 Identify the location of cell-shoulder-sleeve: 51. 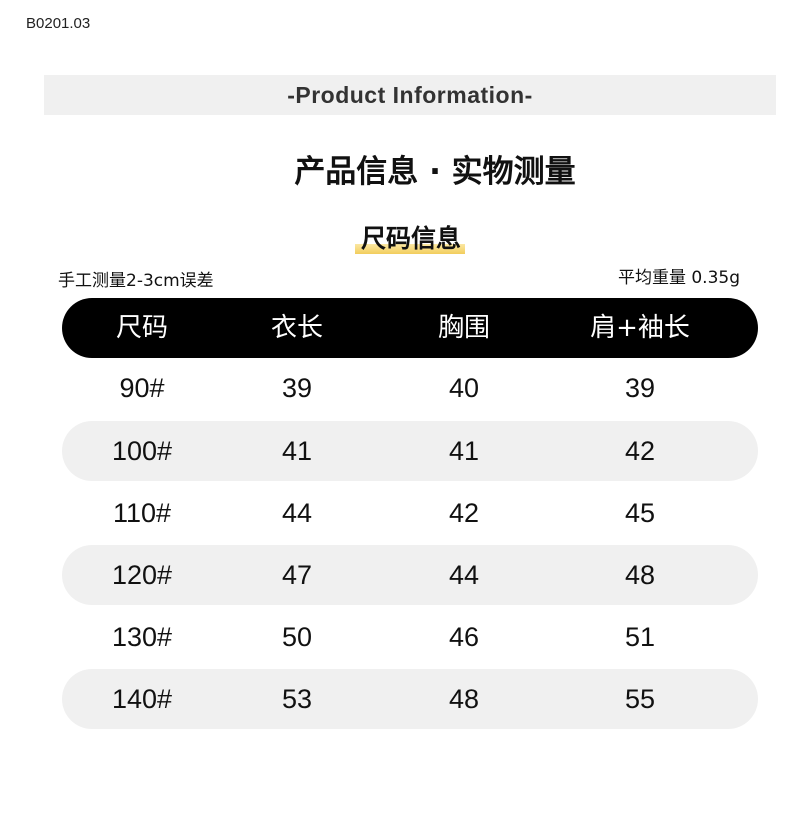
(640, 637).